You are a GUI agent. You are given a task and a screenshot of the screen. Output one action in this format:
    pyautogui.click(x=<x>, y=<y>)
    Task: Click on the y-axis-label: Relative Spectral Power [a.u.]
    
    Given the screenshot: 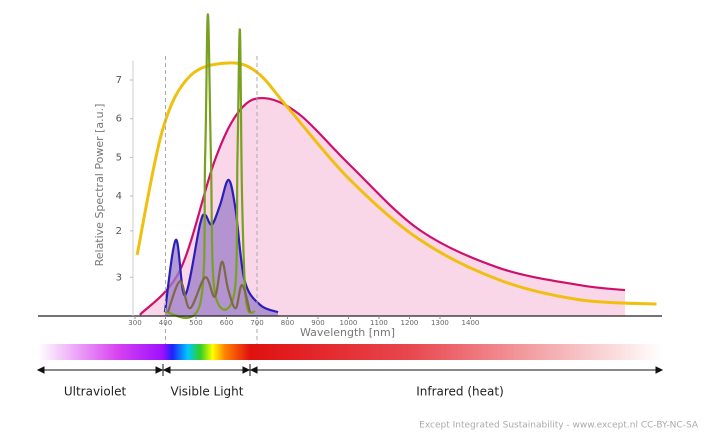 What is the action you would take?
    pyautogui.click(x=99, y=185)
    